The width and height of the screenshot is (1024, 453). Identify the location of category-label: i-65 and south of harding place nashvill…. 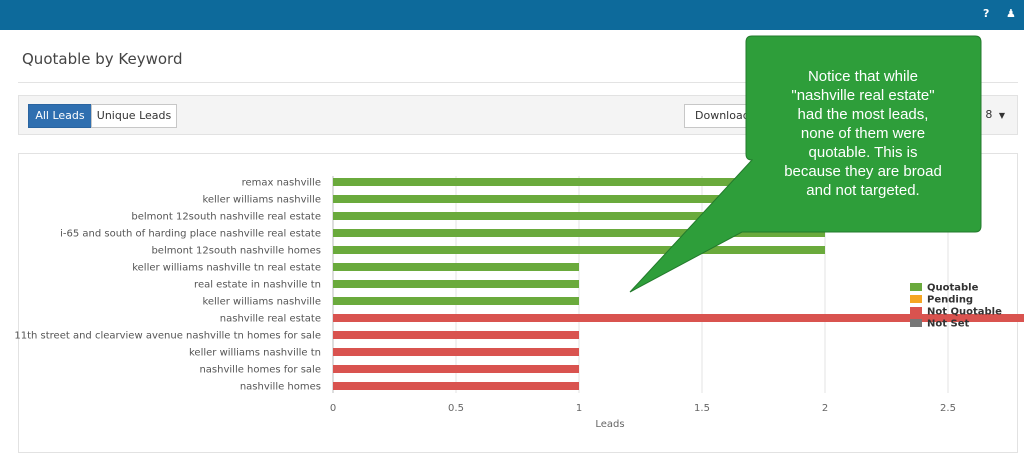
(190, 234).